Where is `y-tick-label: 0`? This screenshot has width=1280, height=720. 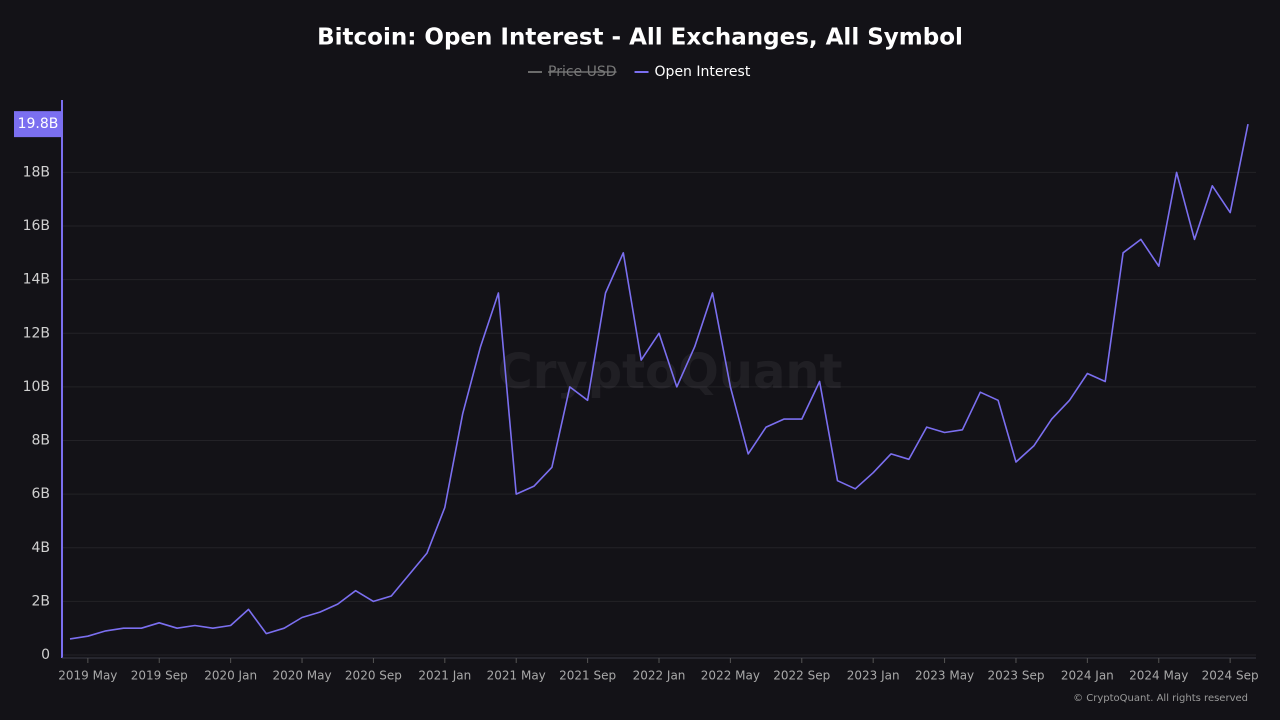
y-tick-label: 0 is located at coordinates (45, 655).